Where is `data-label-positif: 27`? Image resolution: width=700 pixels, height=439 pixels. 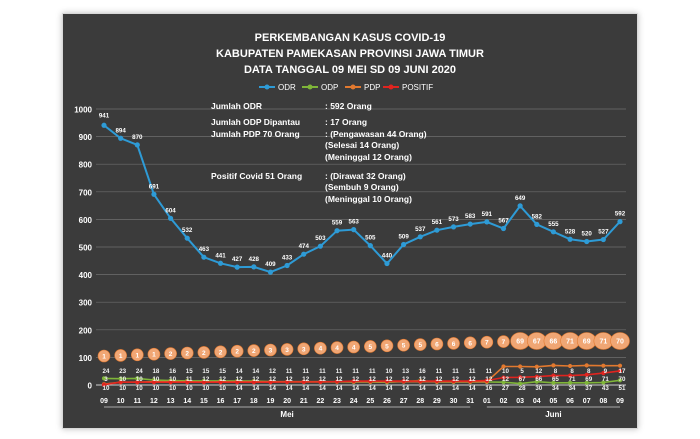 data-label-positif: 27 is located at coordinates (505, 388).